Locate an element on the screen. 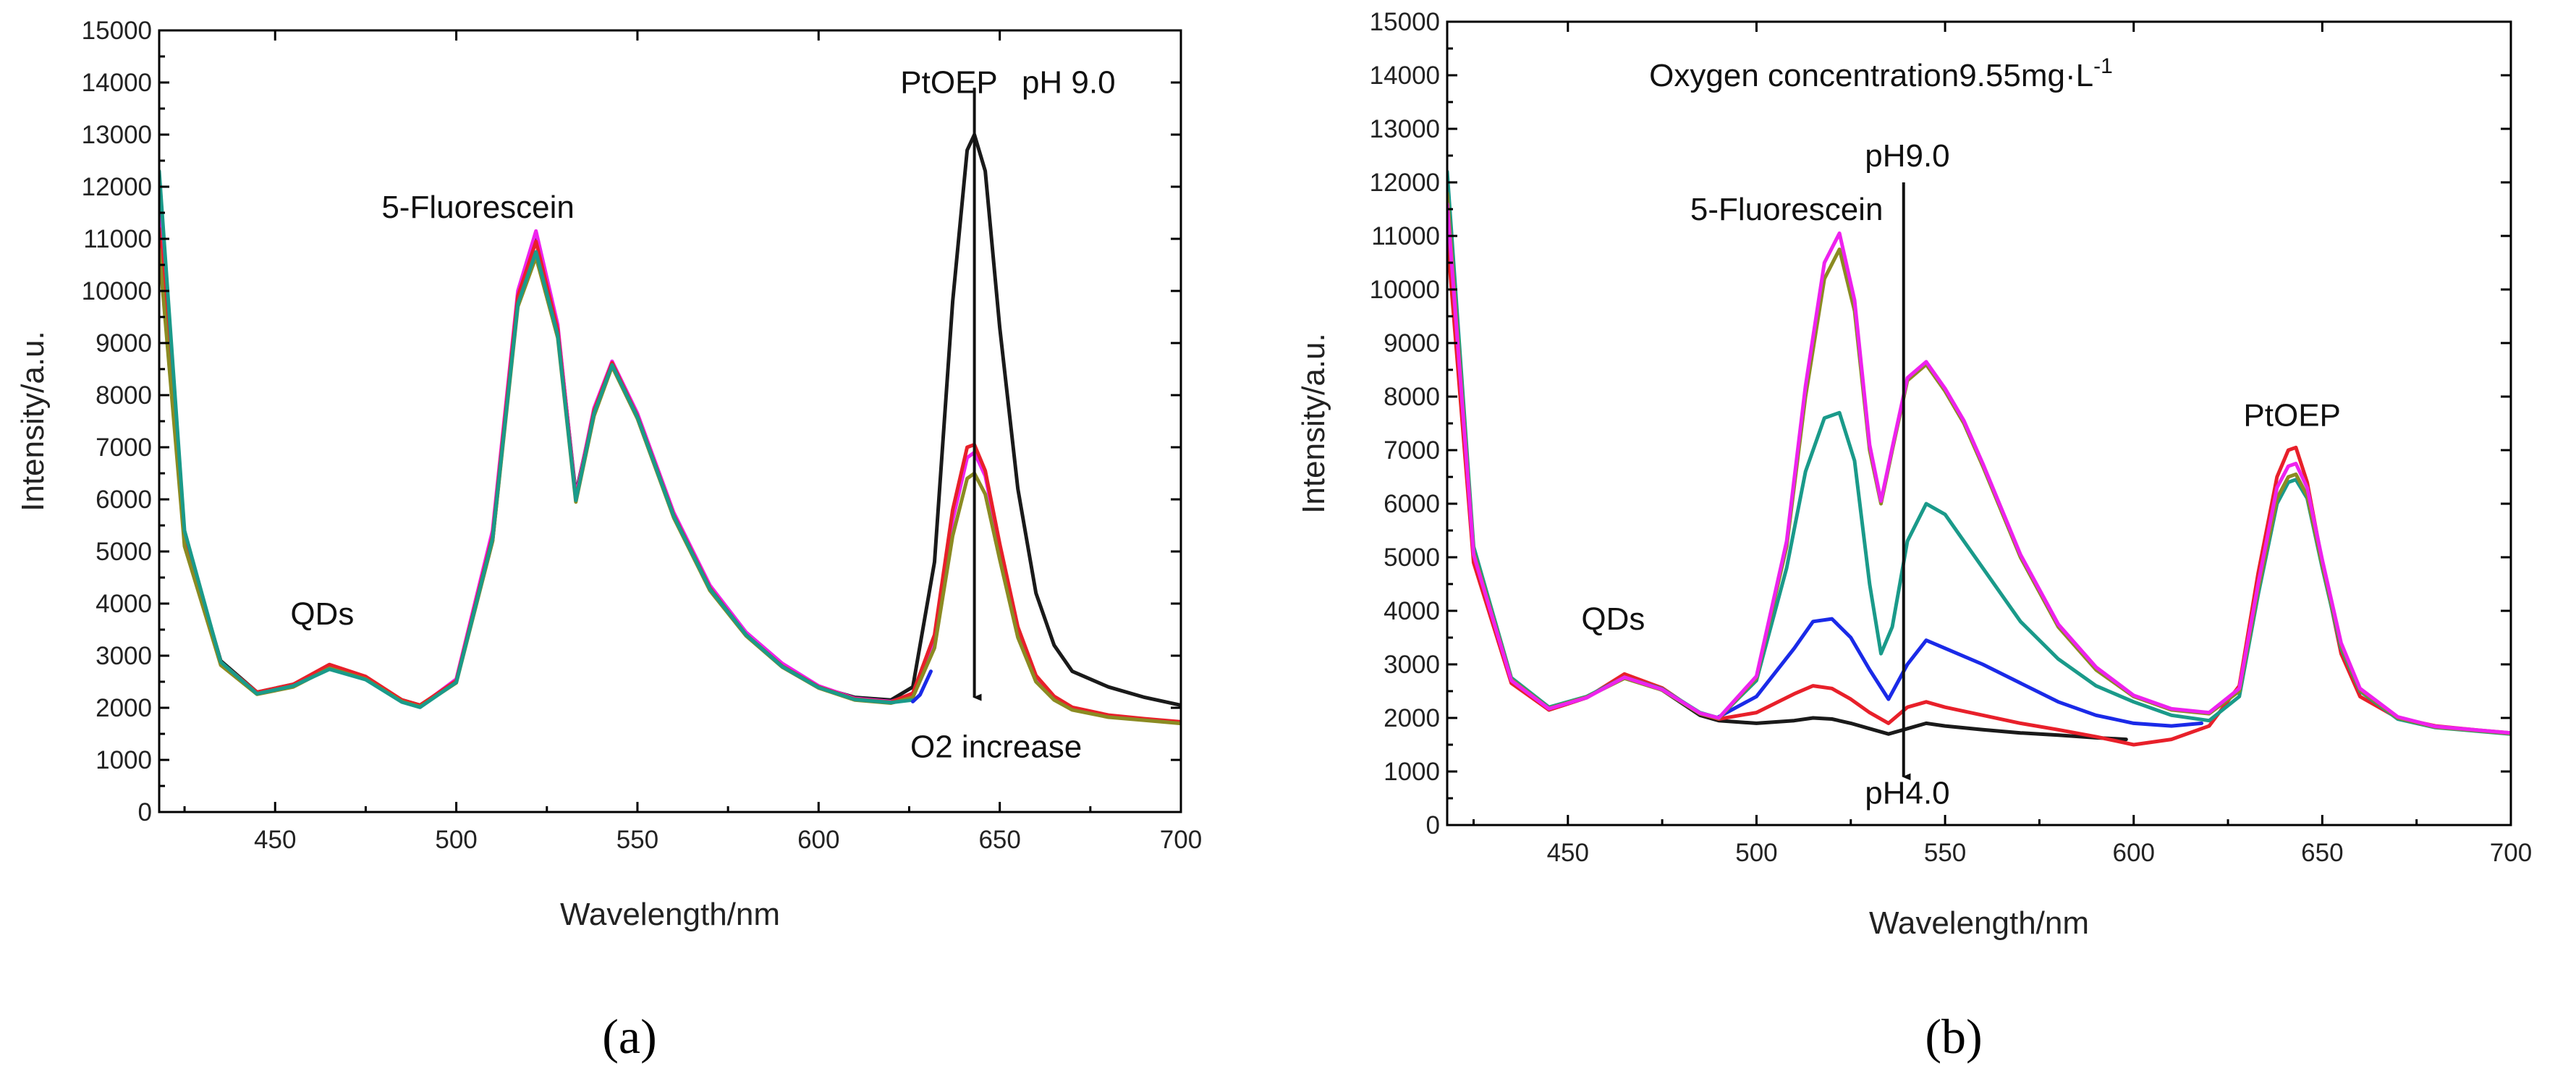 Image resolution: width=2576 pixels, height=1074 pixels. x-tick-label-a: 450 is located at coordinates (275, 840).